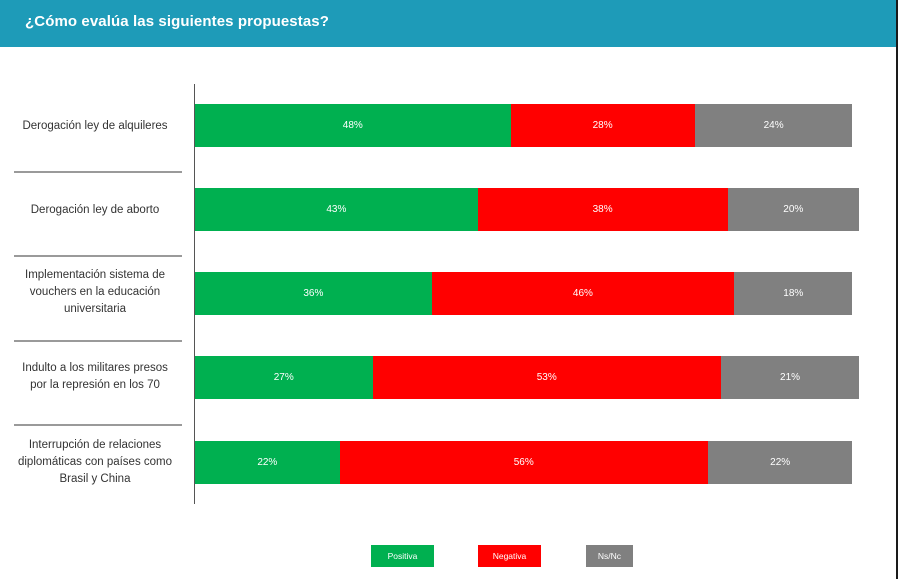 The width and height of the screenshot is (900, 579). I want to click on bar-segment: 18%, so click(793, 293).